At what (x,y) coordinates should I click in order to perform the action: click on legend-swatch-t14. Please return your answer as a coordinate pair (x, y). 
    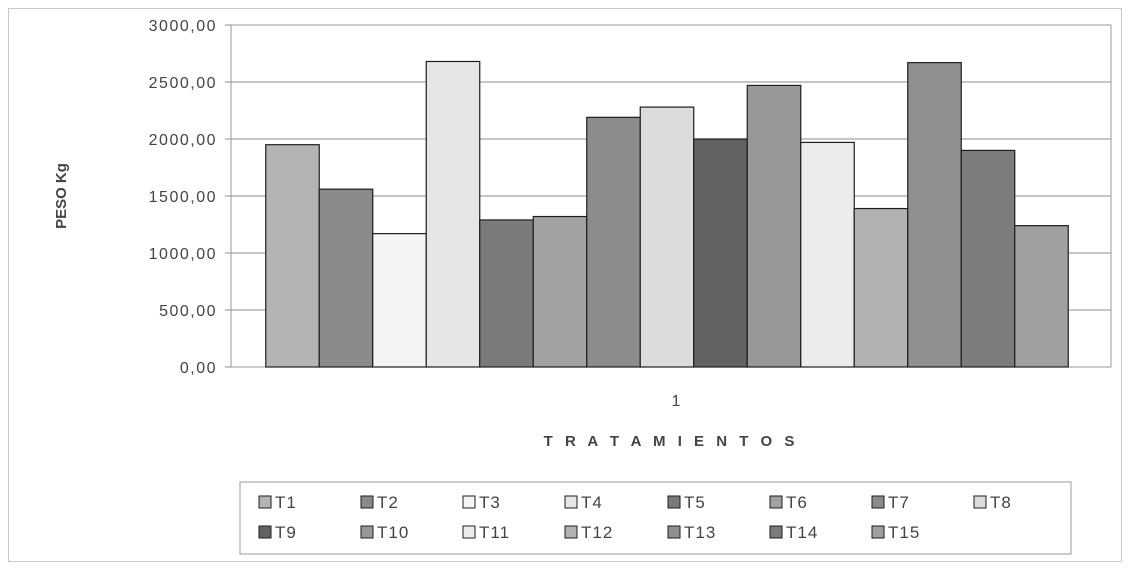
    Looking at the image, I should click on (776, 532).